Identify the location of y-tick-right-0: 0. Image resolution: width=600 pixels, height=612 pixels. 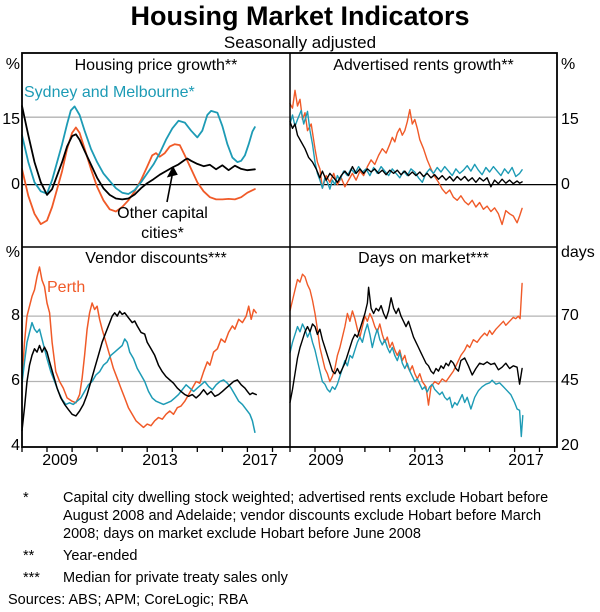
(565, 184).